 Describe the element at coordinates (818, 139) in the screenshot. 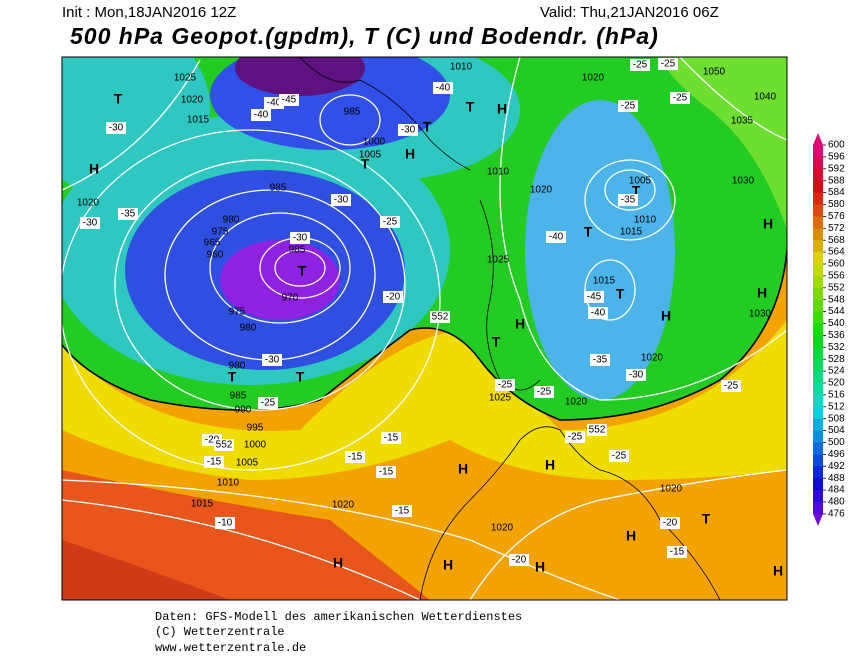

I see `colorbar-arrow-top` at that location.